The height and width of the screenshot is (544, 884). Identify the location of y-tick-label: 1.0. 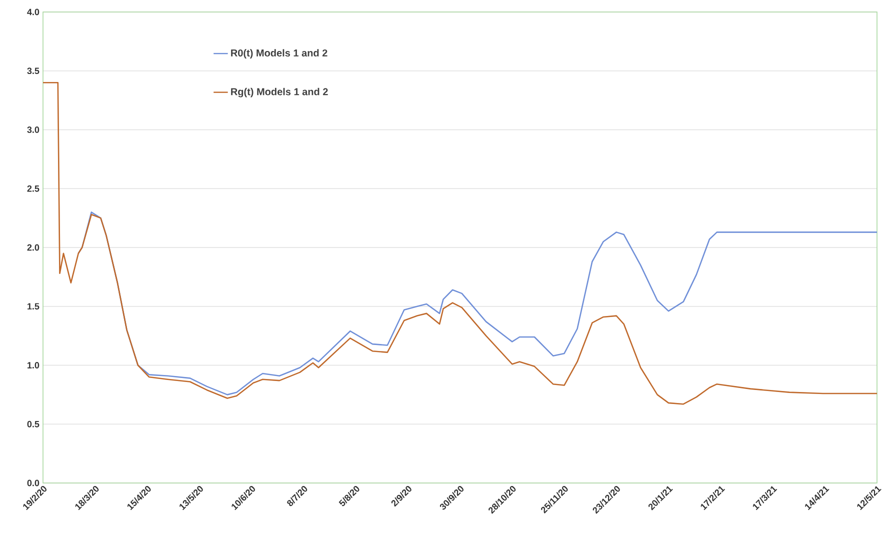
(34, 365).